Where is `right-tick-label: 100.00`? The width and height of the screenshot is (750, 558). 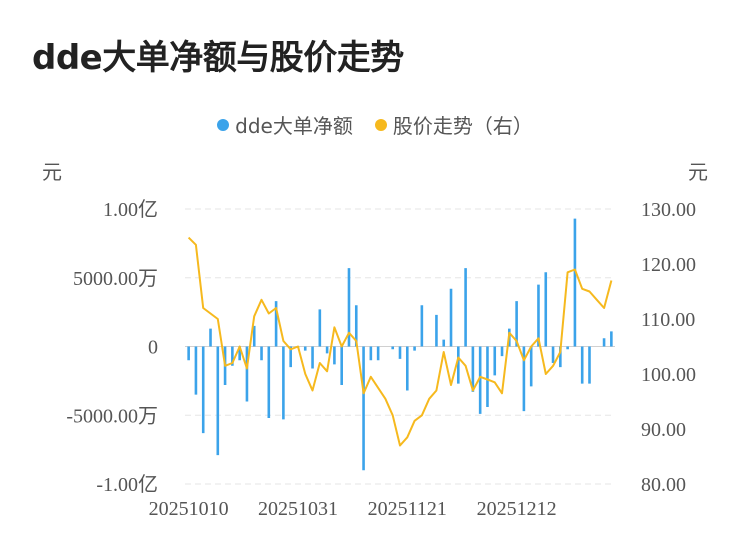
right-tick-label: 100.00 is located at coordinates (668, 375).